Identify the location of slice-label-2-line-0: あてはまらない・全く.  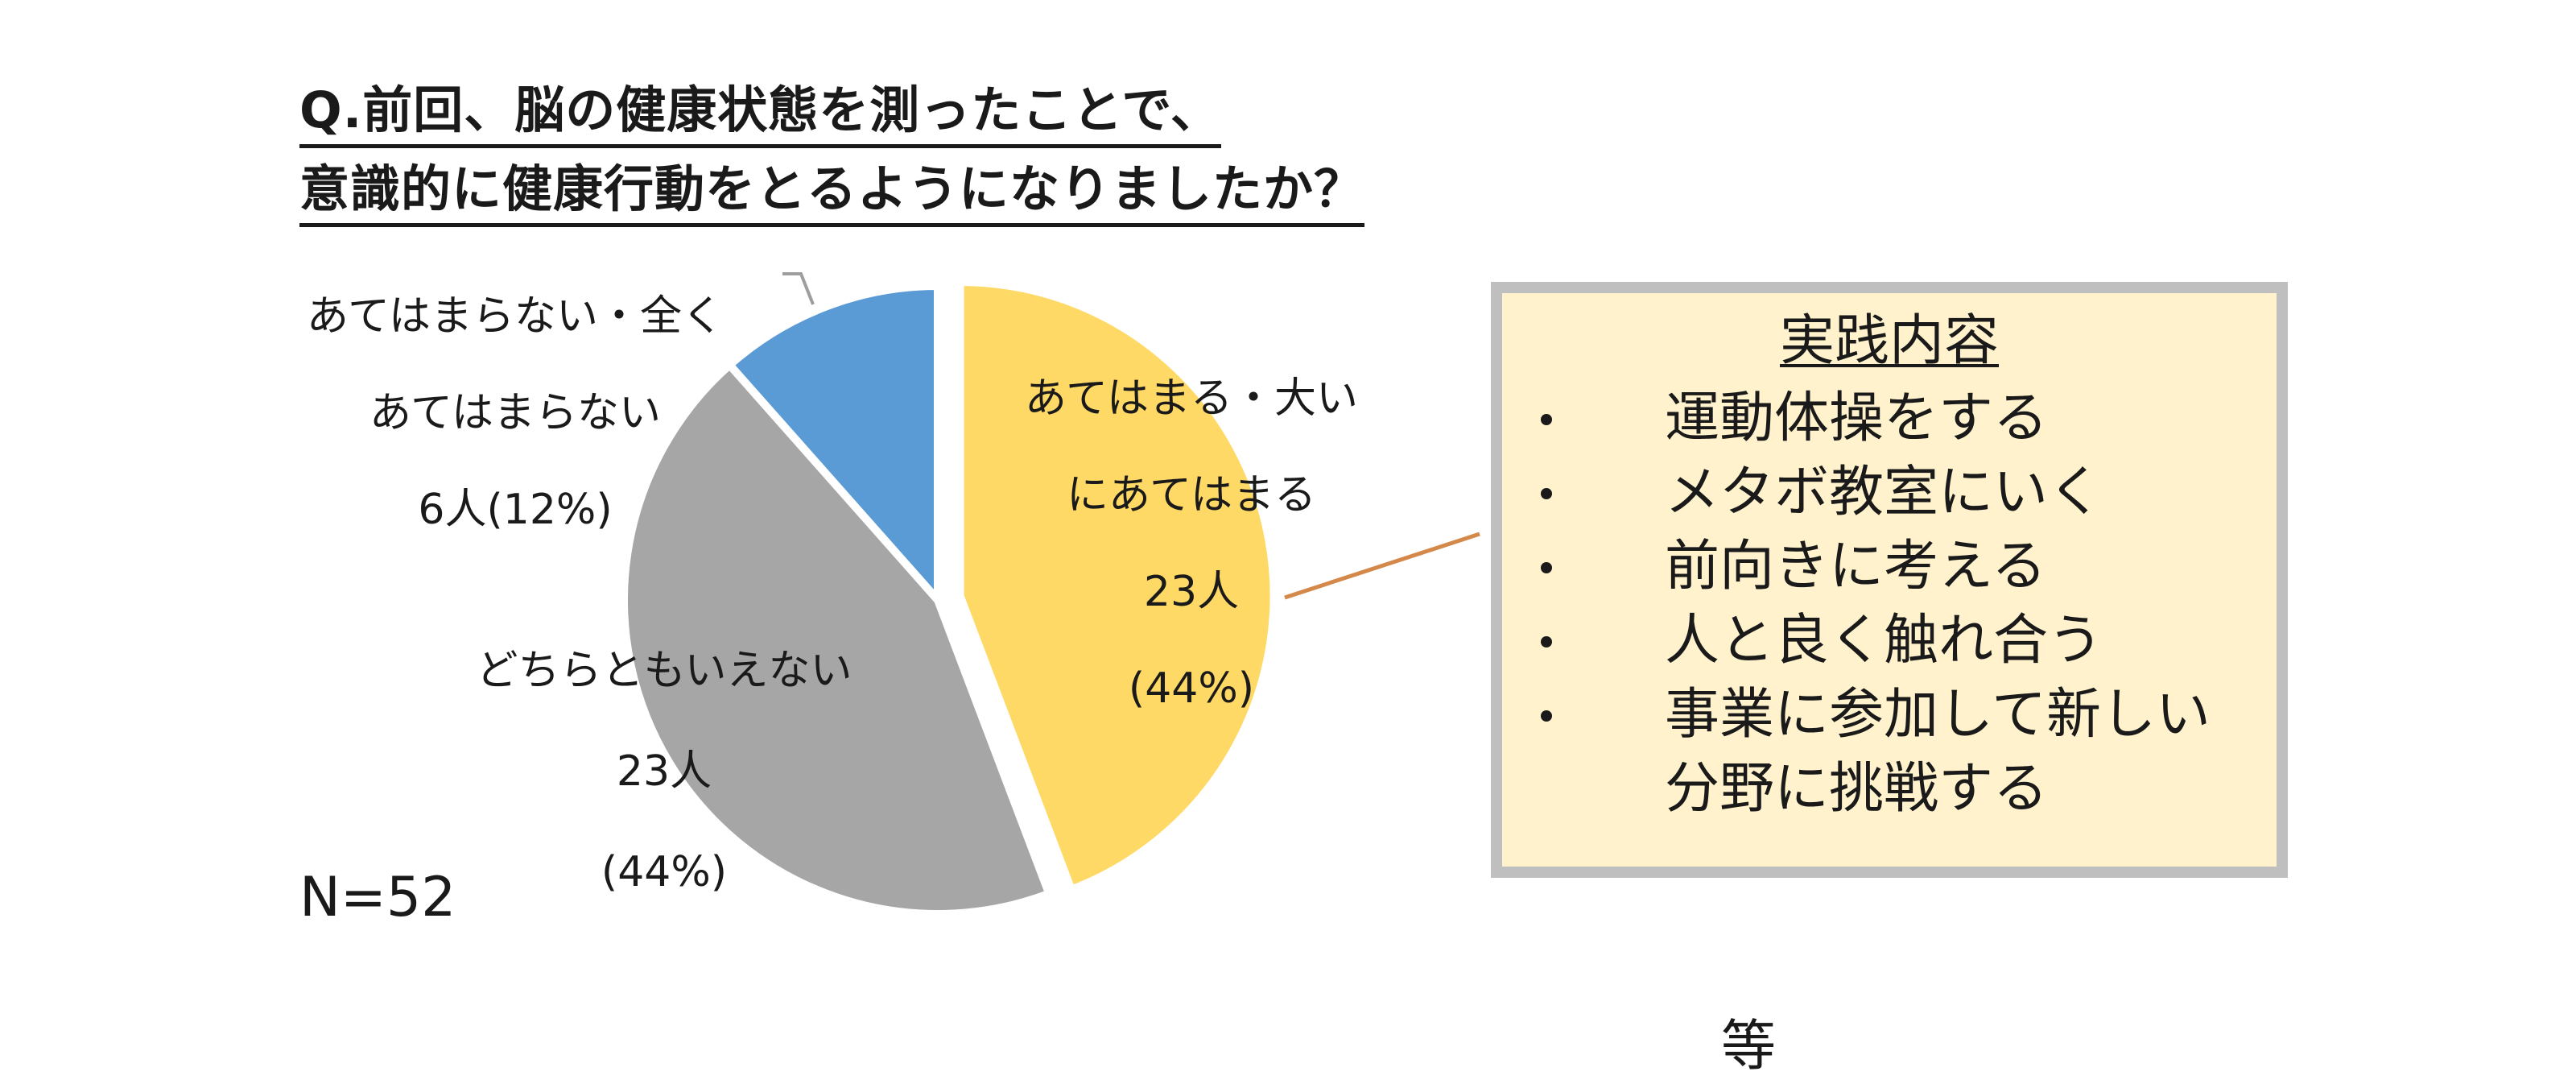
(515, 316).